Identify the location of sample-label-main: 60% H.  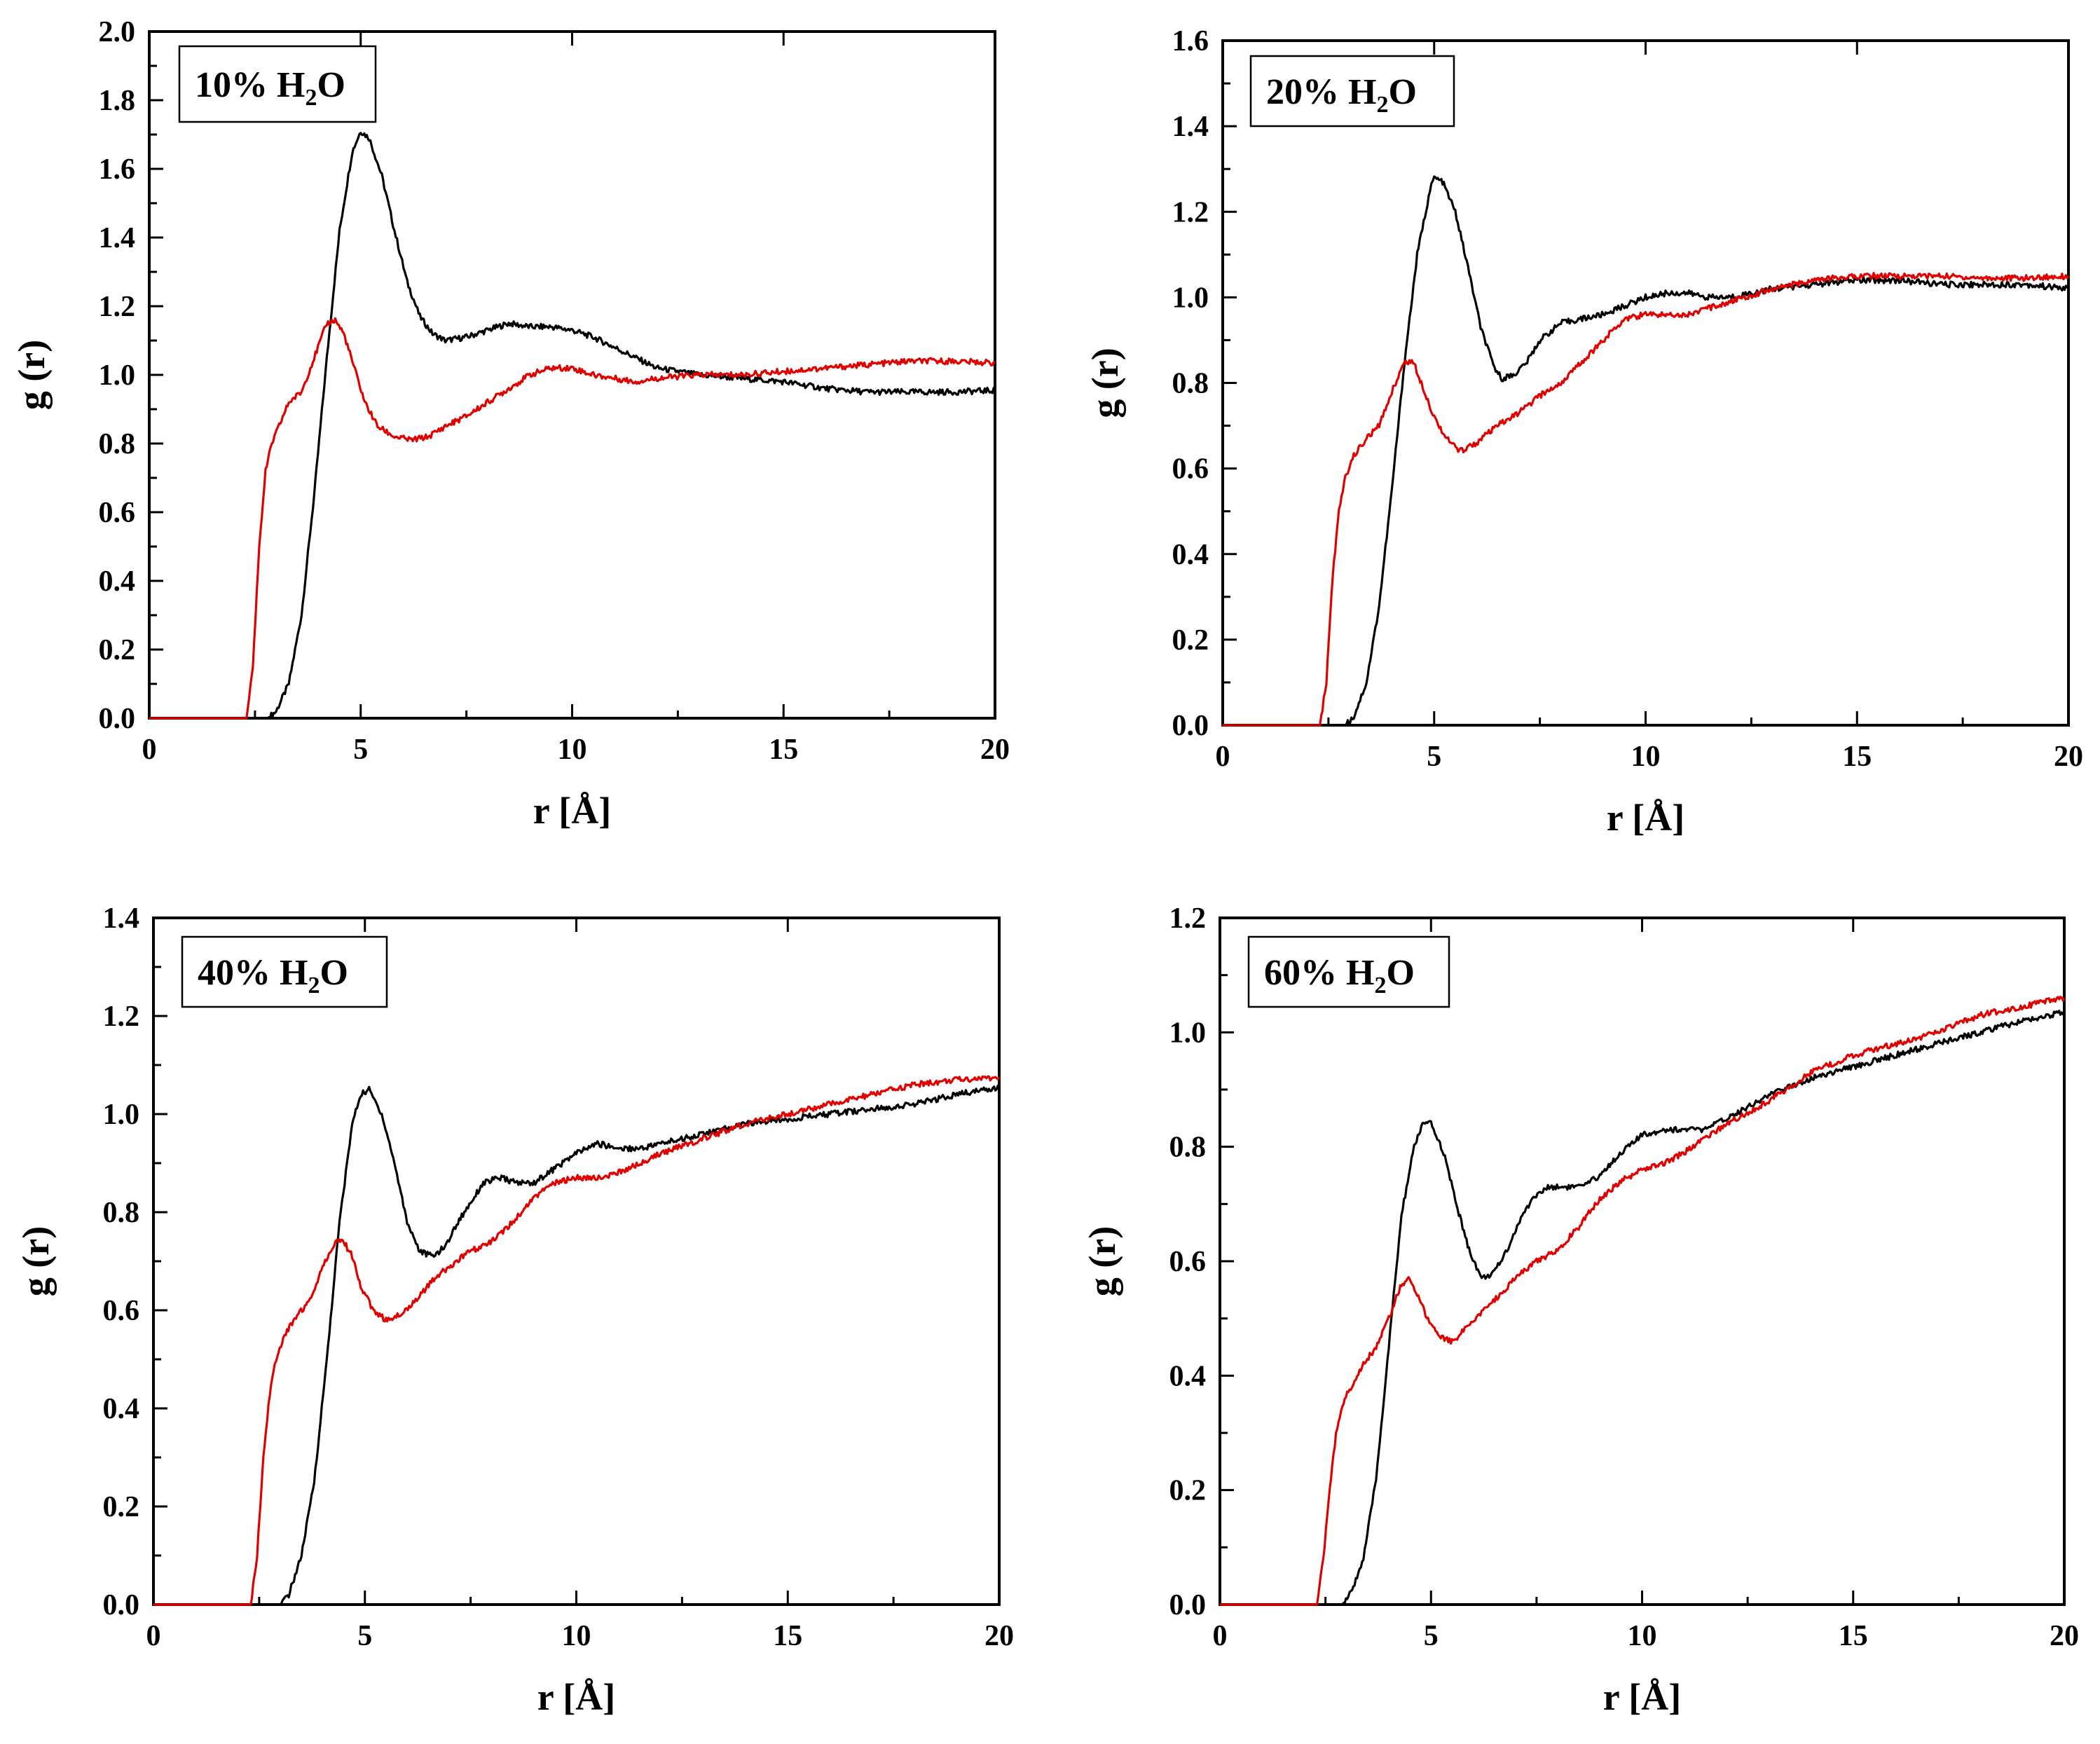
(1319, 973).